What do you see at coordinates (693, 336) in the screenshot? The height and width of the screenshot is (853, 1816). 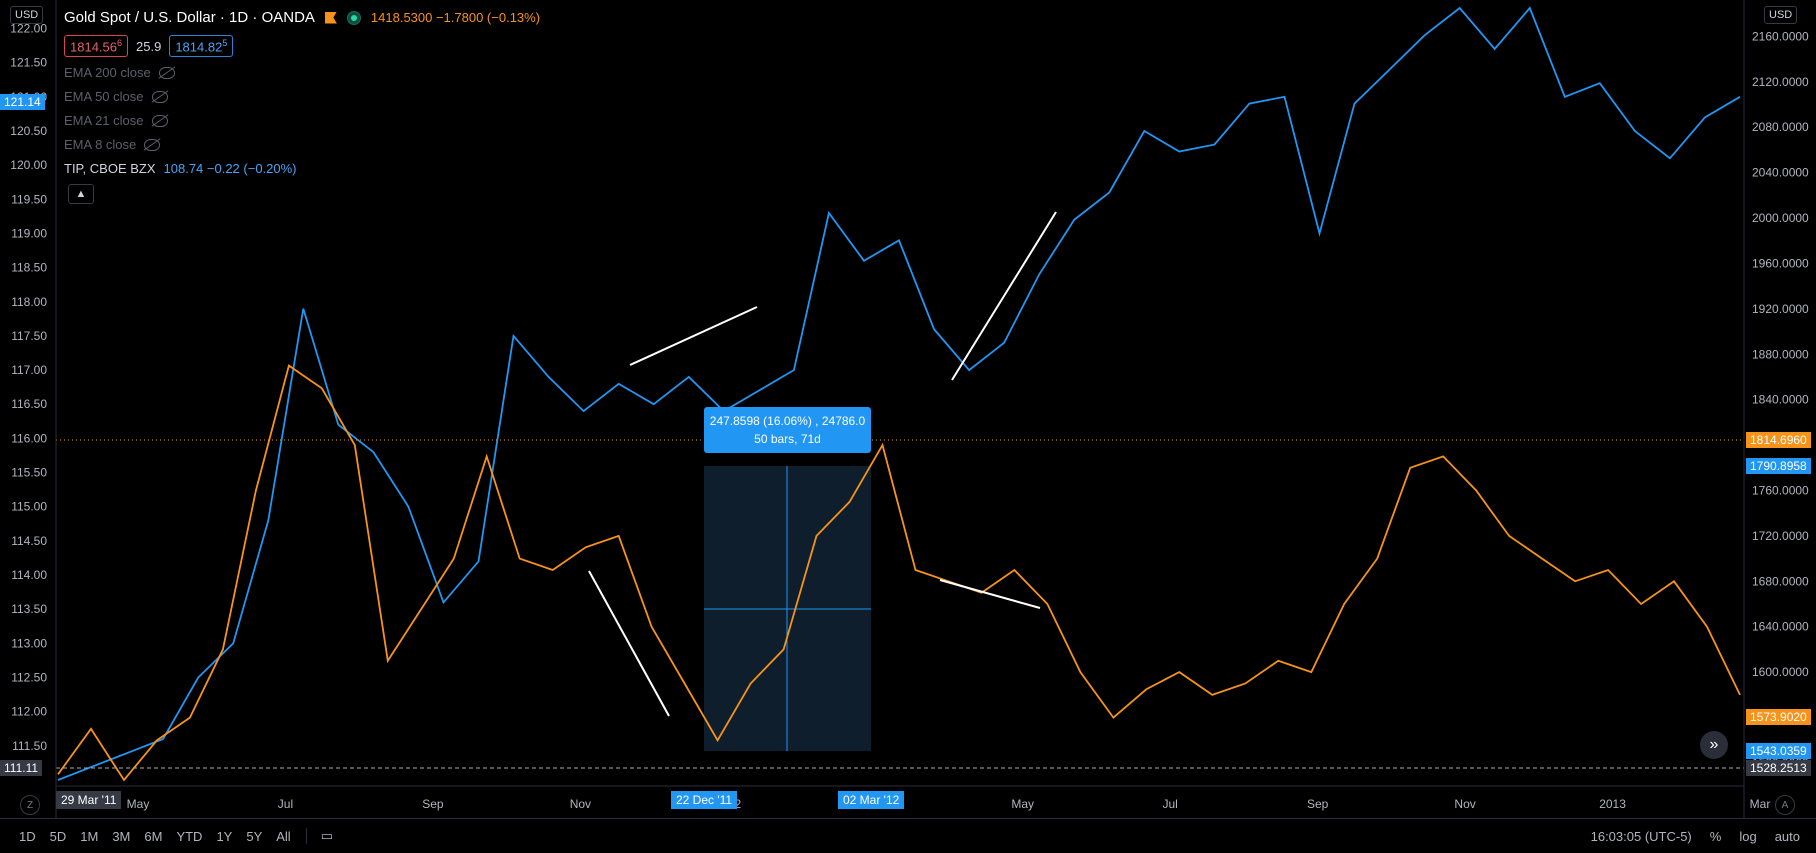 I see `trendline-tip-up` at bounding box center [693, 336].